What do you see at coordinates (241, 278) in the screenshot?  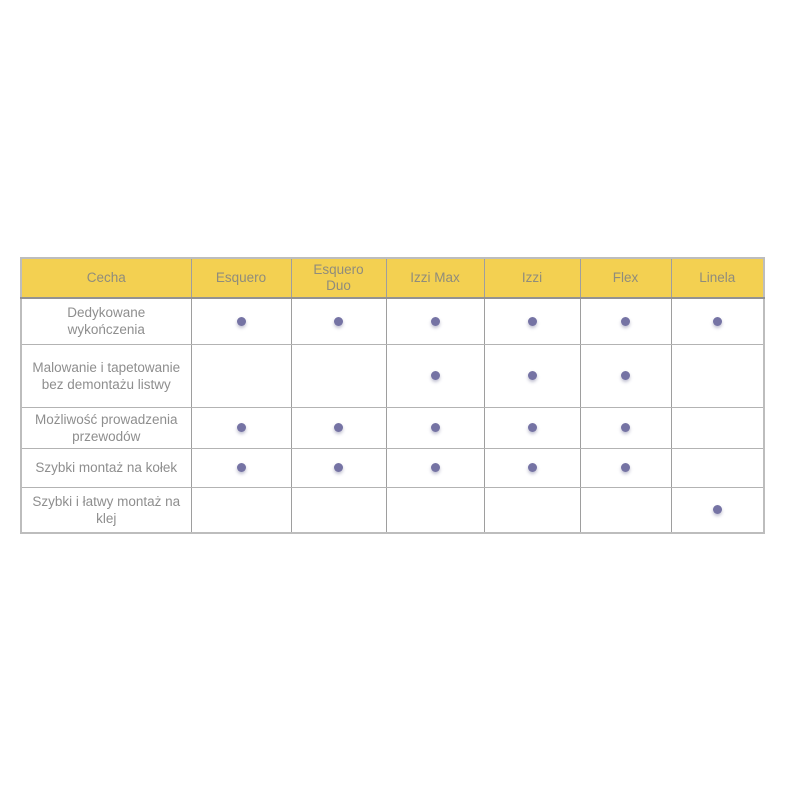 I see `header-cell-esquero: Esquero` at bounding box center [241, 278].